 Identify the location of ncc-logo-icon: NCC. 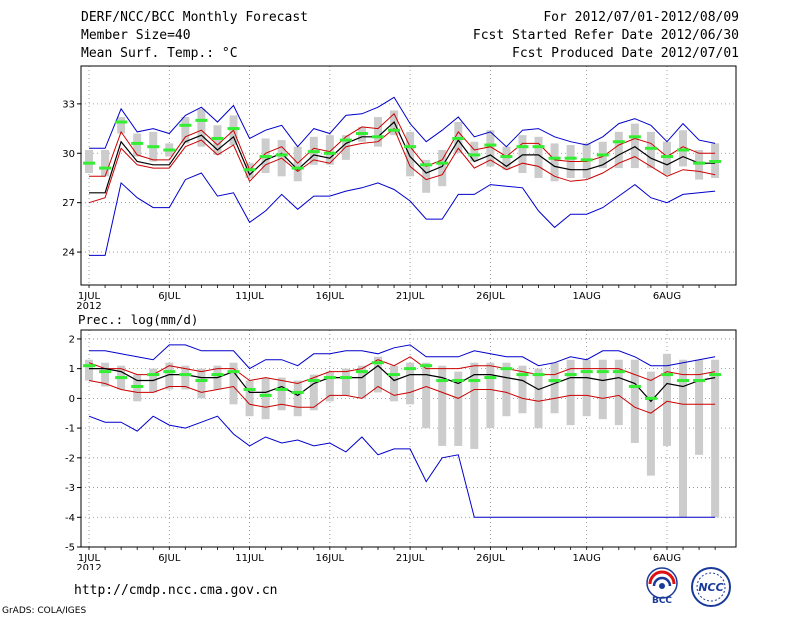
(711, 587).